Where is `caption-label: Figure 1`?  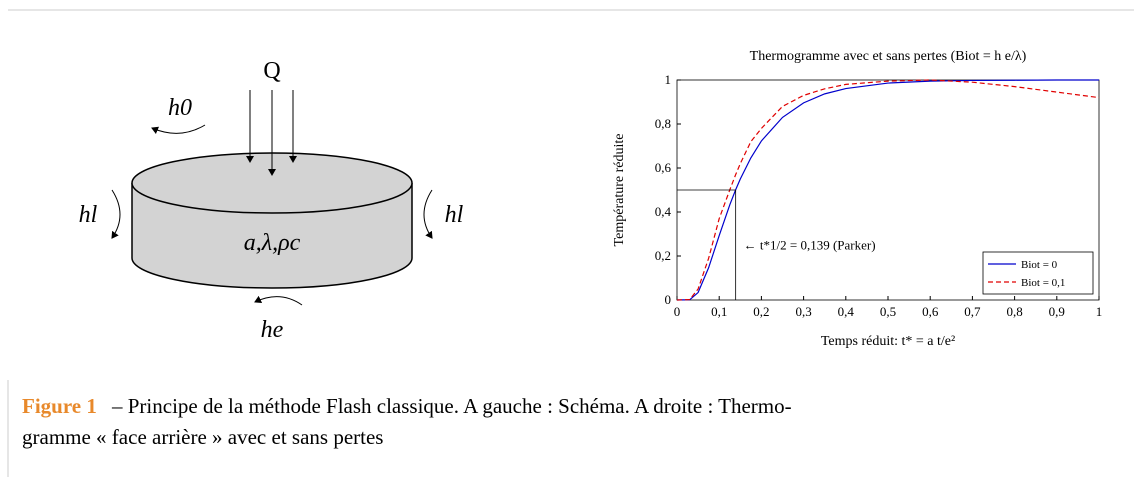
caption-label: Figure 1 is located at coordinates (59, 406).